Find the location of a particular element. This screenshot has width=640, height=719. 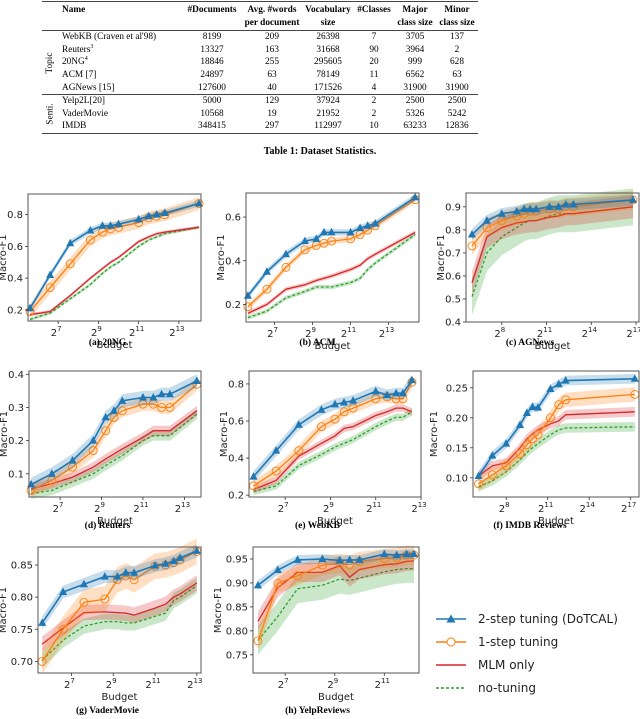

header-text: #Documents is located at coordinates (212, 10).